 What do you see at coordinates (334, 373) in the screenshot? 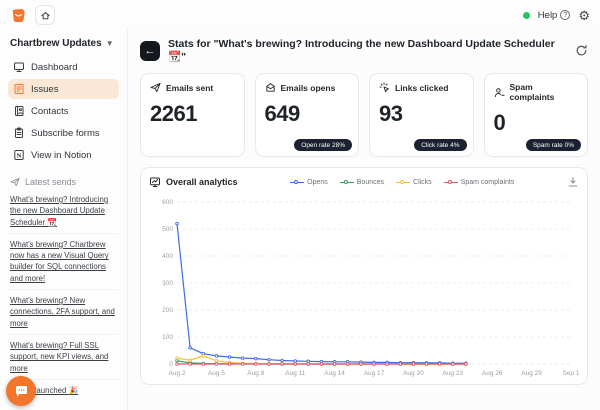
I see `svg-text: Aug 14` at bounding box center [334, 373].